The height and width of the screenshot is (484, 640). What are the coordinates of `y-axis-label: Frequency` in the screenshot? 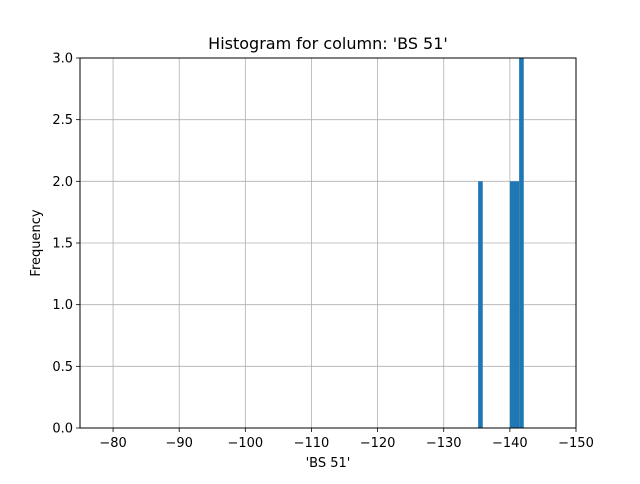 It's located at (36, 242).